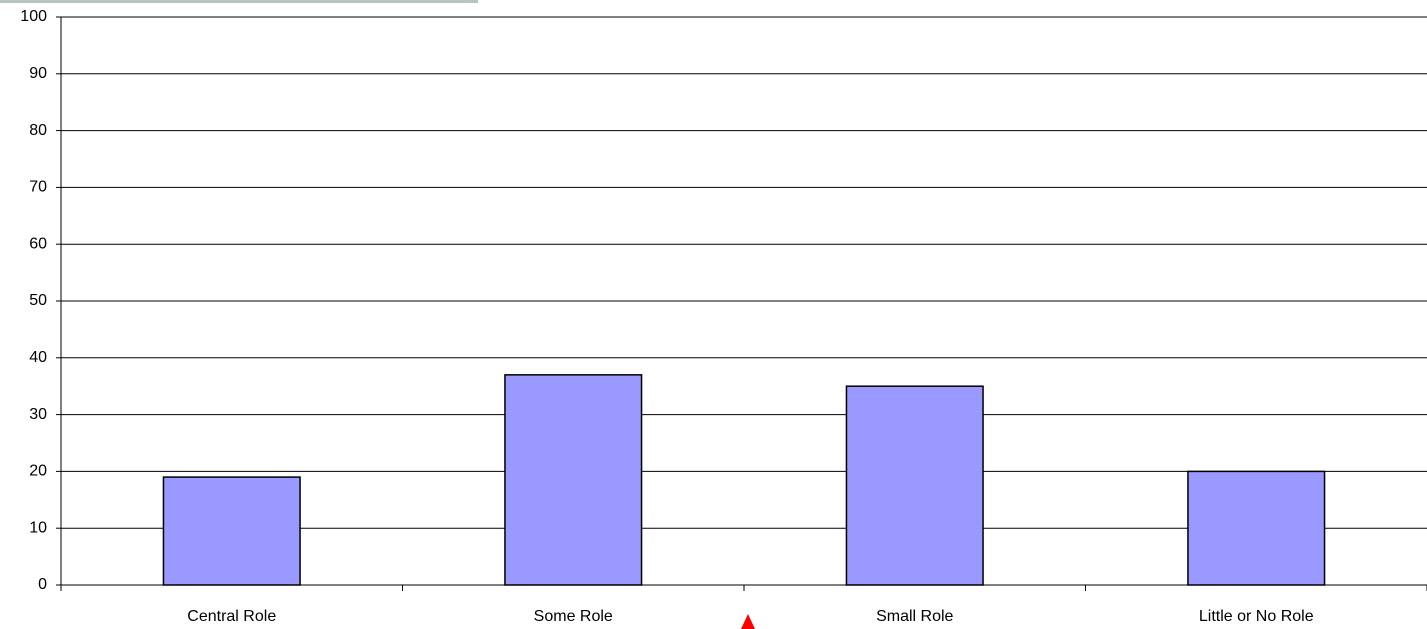 The image size is (1427, 629). Describe the element at coordinates (573, 616) in the screenshot. I see `x-tick-label: Some Role` at that location.